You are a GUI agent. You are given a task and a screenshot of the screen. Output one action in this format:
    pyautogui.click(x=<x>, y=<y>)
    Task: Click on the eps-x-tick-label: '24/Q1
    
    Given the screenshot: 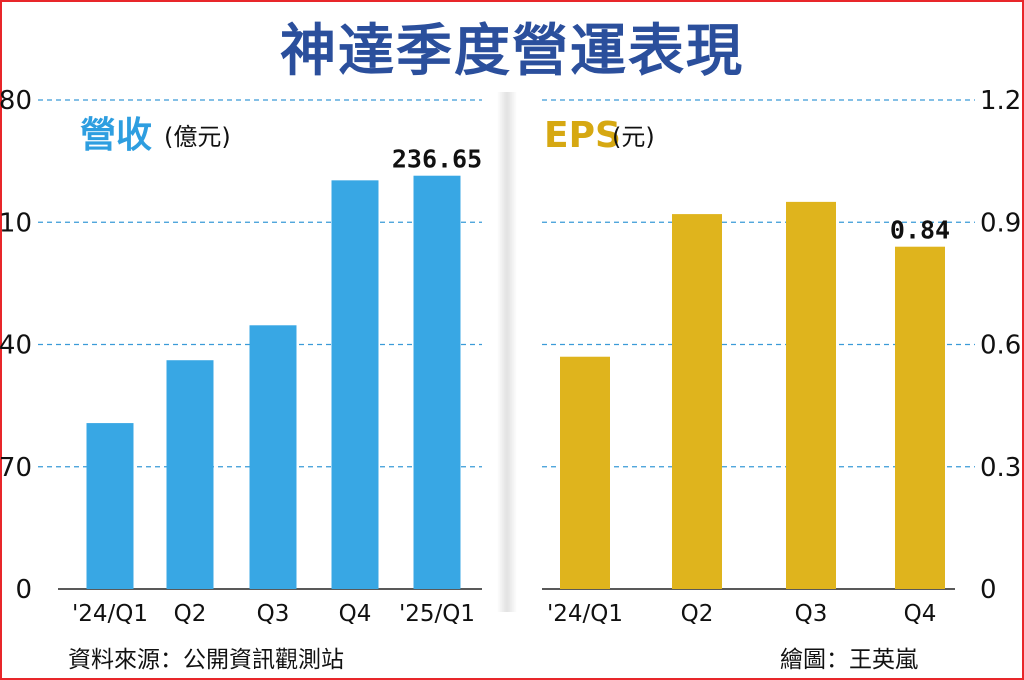 What is the action you would take?
    pyautogui.click(x=585, y=614)
    